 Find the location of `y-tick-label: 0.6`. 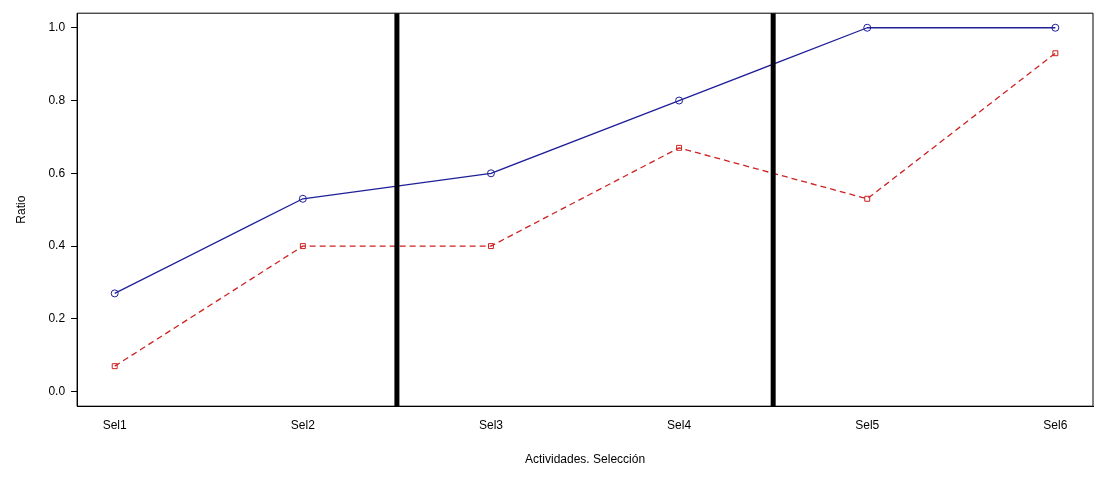

y-tick-label: 0.6 is located at coordinates (57, 172).